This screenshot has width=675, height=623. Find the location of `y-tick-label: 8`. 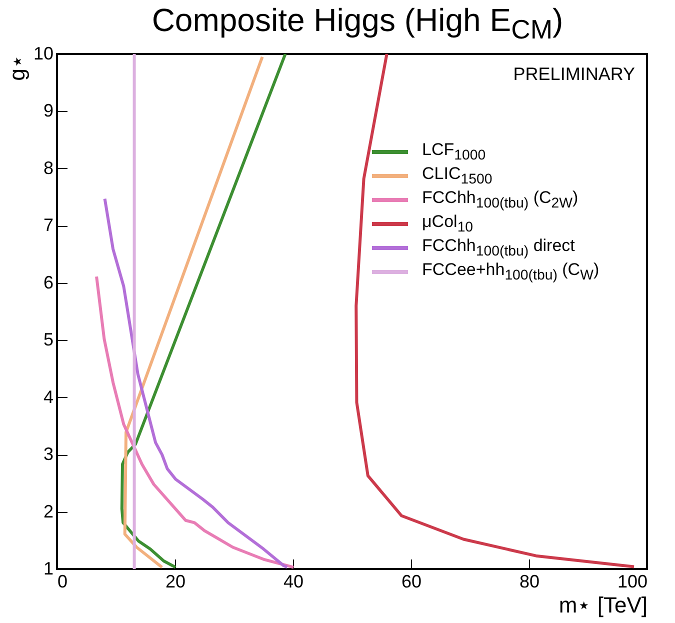

y-tick-label: 8 is located at coordinates (48, 168).